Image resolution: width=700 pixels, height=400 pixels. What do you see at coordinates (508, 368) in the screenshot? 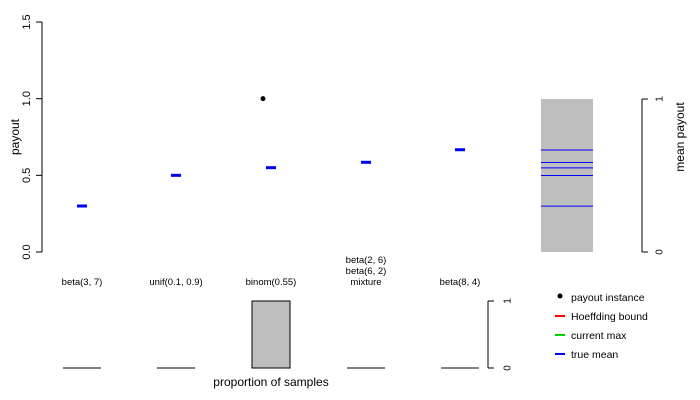
I see `proportion-axis-tick-label: 0` at bounding box center [508, 368].